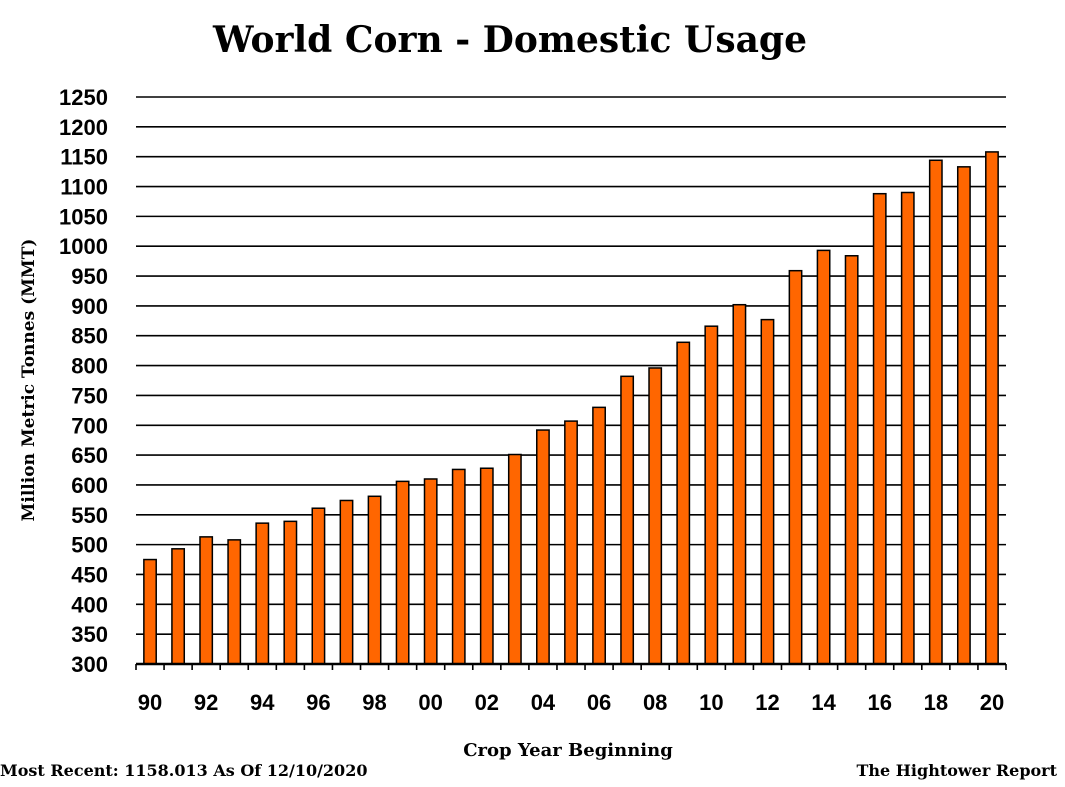 The width and height of the screenshot is (1065, 787). I want to click on x-tick-labels: 90 92 94 96 98 00 02 04 06 08 10 12 14 16 18 20, so click(571, 702).